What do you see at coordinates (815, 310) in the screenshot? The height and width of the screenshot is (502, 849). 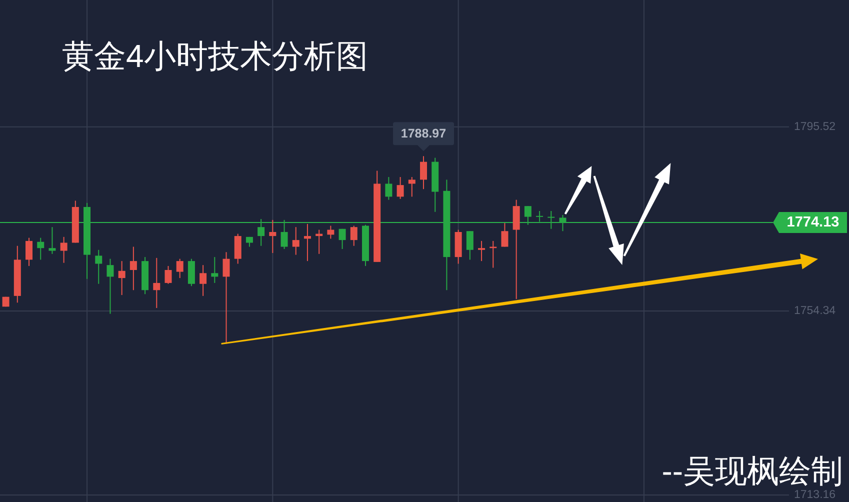 I see `y-tick-label: 1754.34` at bounding box center [815, 310].